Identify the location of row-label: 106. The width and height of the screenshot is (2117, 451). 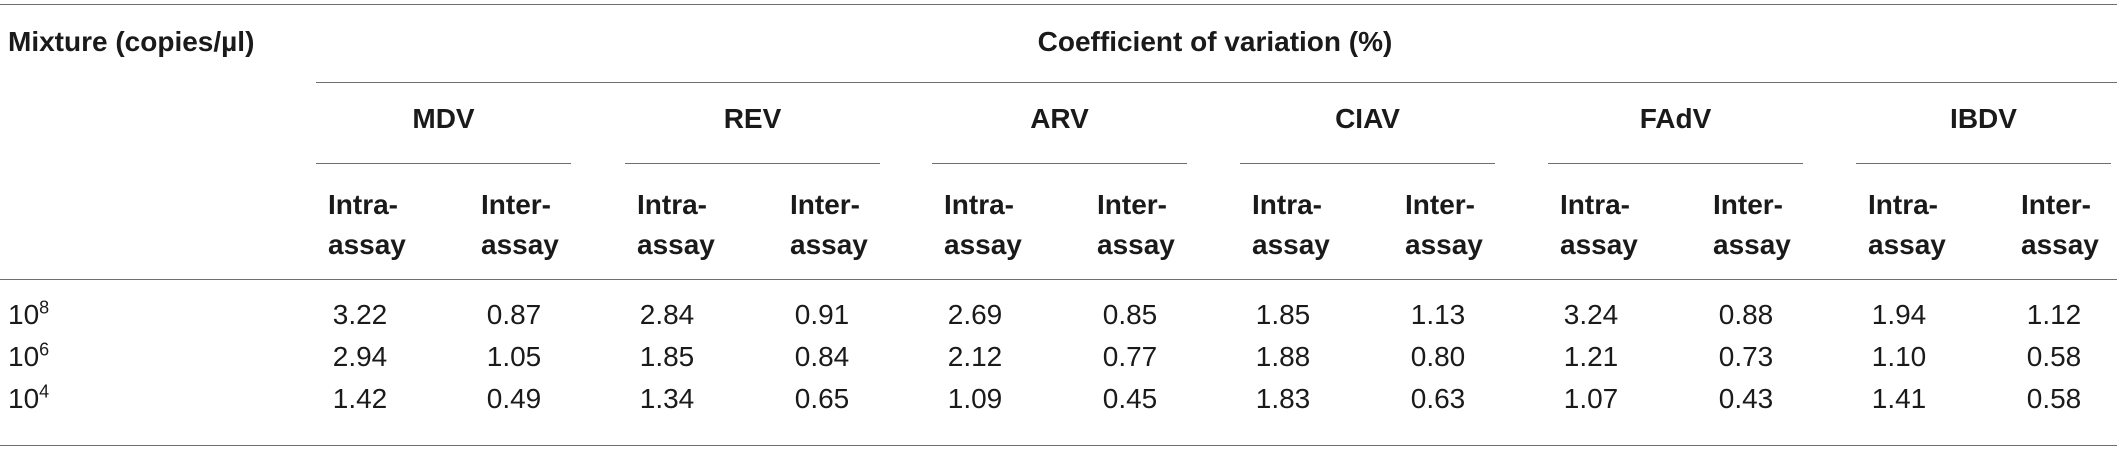
(28, 357).